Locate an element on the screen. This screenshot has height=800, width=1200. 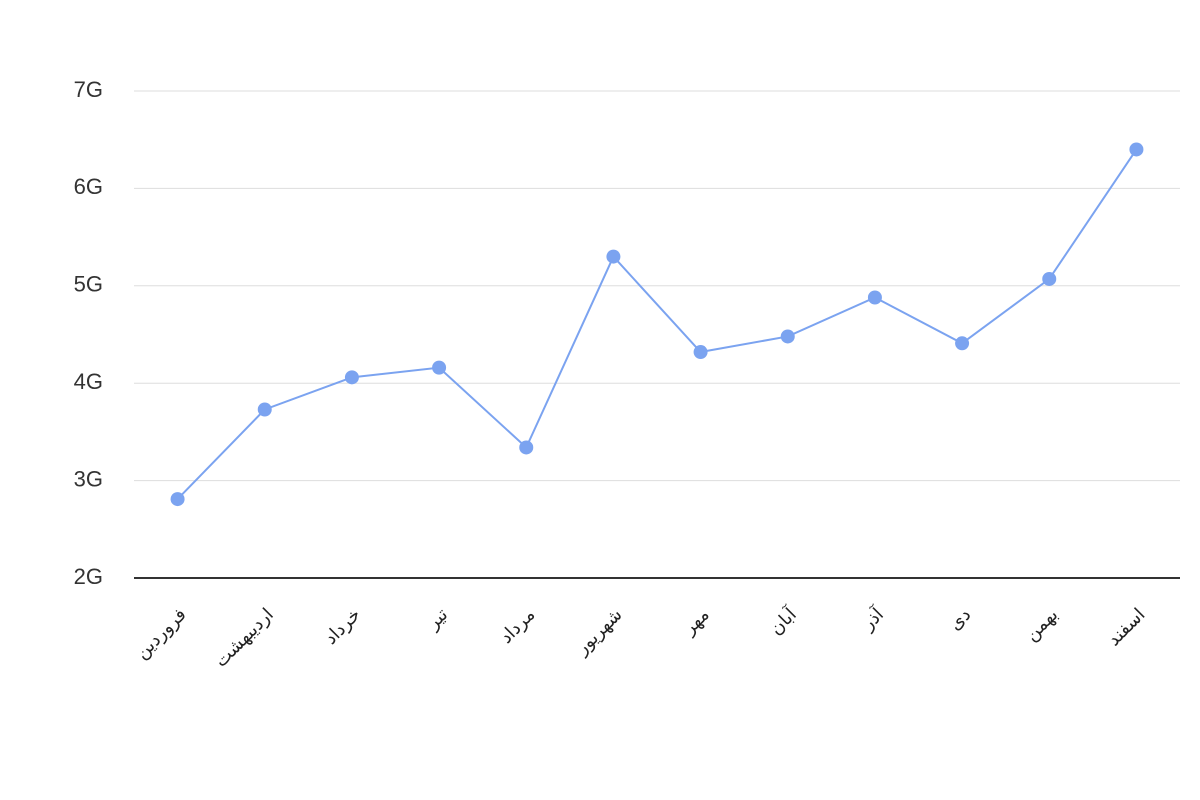
x-tick-label: اسفند is located at coordinates (1126, 627).